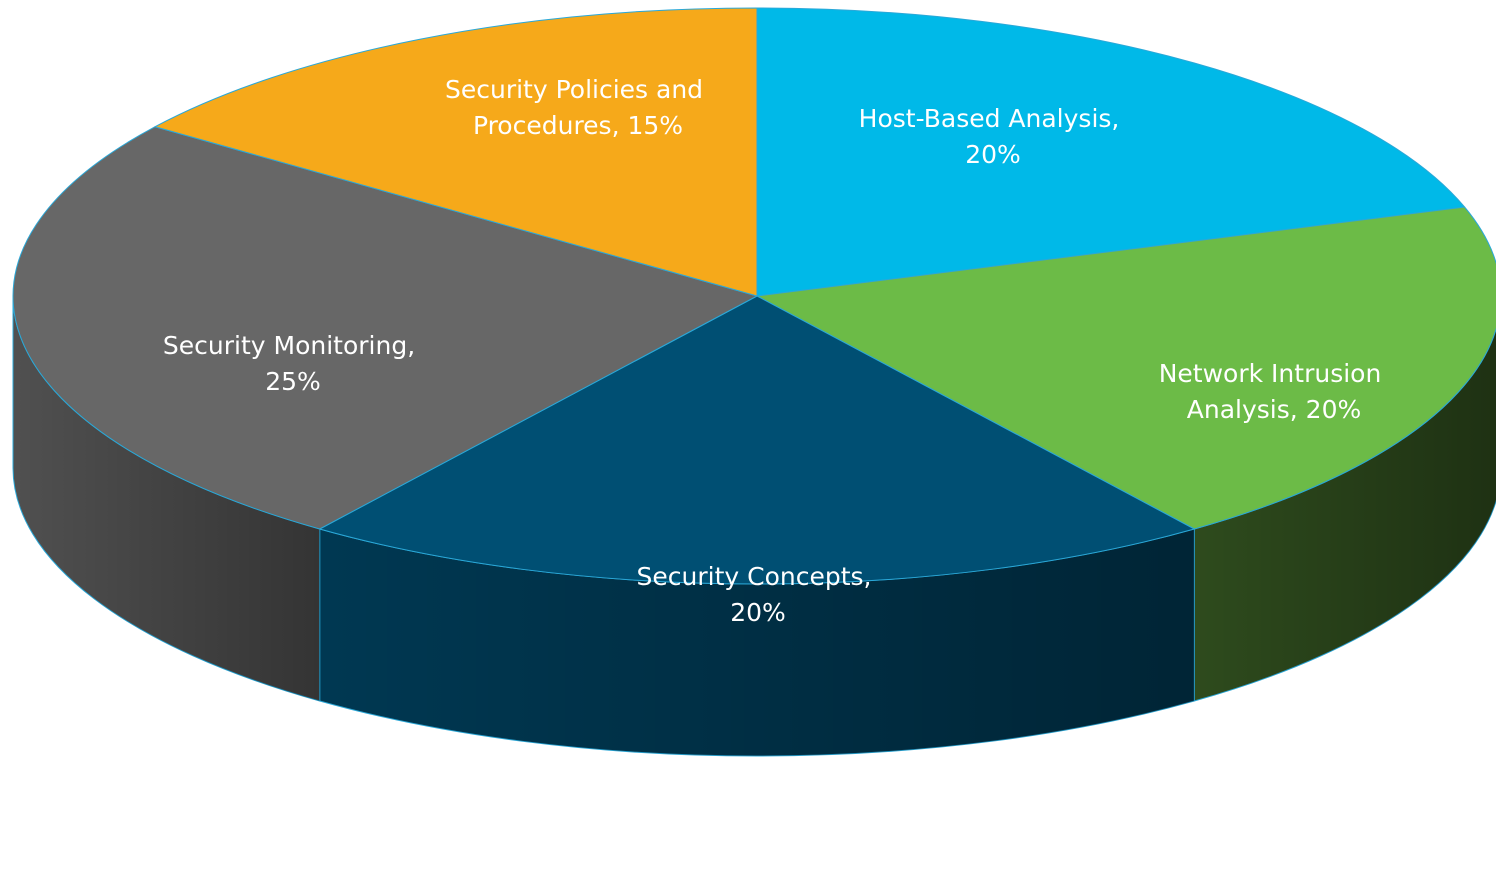 The height and width of the screenshot is (884, 1496). I want to click on slice-label-security-concepts: Security Concepts, 20%, so click(758, 594).